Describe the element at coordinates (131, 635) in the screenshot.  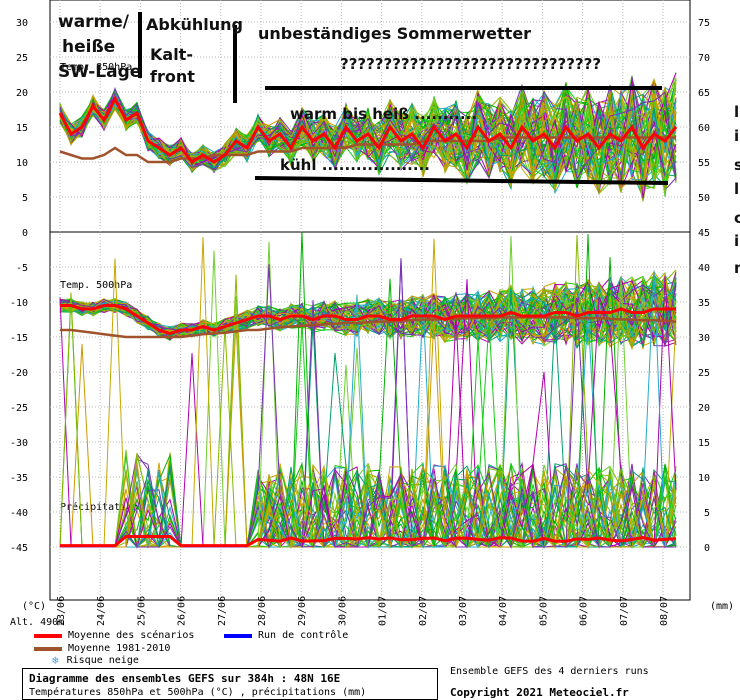
I see `legend-mean-label: Moyenne des scénarios` at that location.